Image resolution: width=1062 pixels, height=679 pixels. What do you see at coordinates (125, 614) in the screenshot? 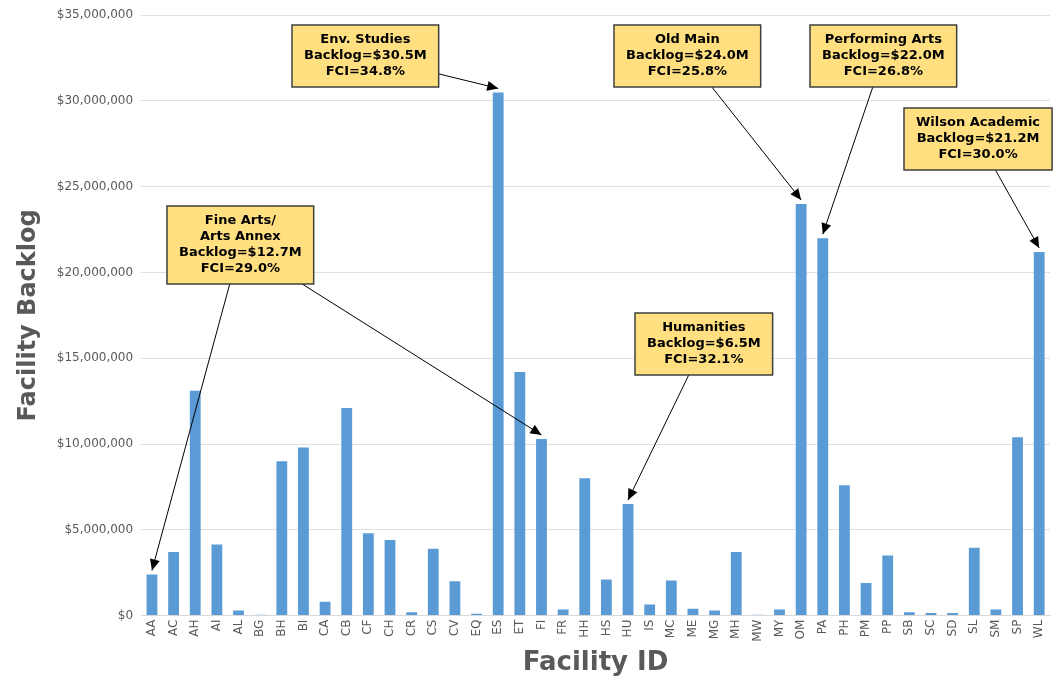
I see `y-tick-label: $0` at bounding box center [125, 614].